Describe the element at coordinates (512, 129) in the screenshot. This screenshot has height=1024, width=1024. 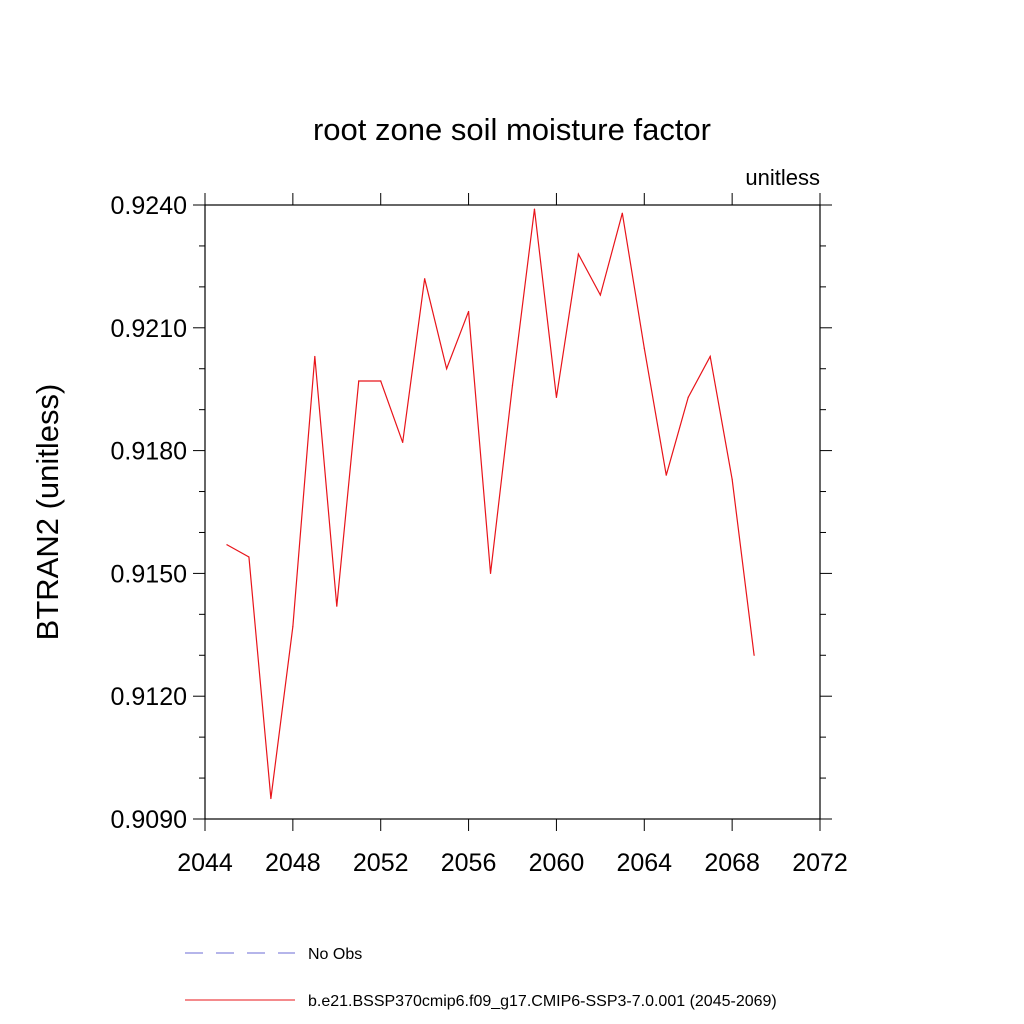
I see `chart-title: root zone soil moisture factor` at that location.